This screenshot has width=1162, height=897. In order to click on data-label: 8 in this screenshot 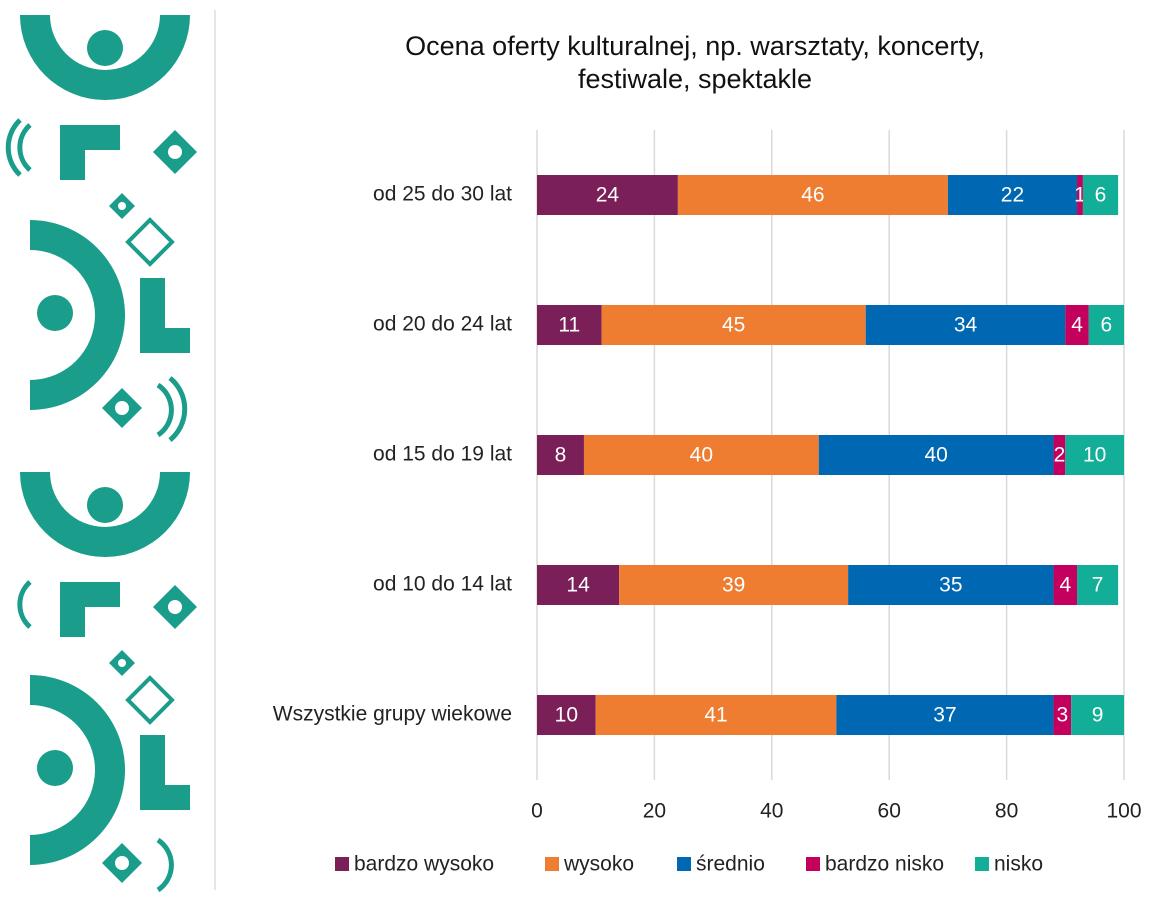, I will do `click(561, 455)`.